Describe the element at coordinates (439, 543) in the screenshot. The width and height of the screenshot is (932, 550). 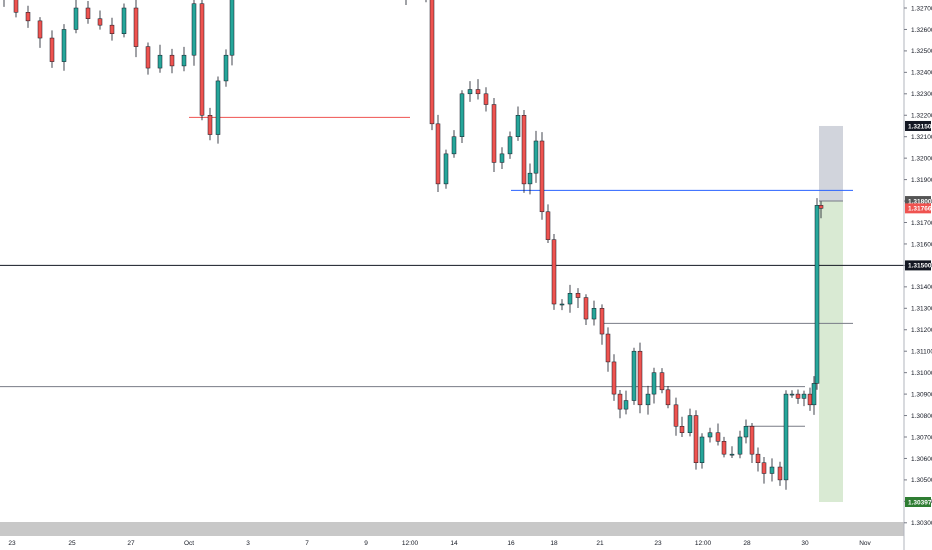
I see `time-axis: 23 25 27 Oct 3 7 9 12:00 14 16 18 21 23 12:00 28 30 Nov` at that location.